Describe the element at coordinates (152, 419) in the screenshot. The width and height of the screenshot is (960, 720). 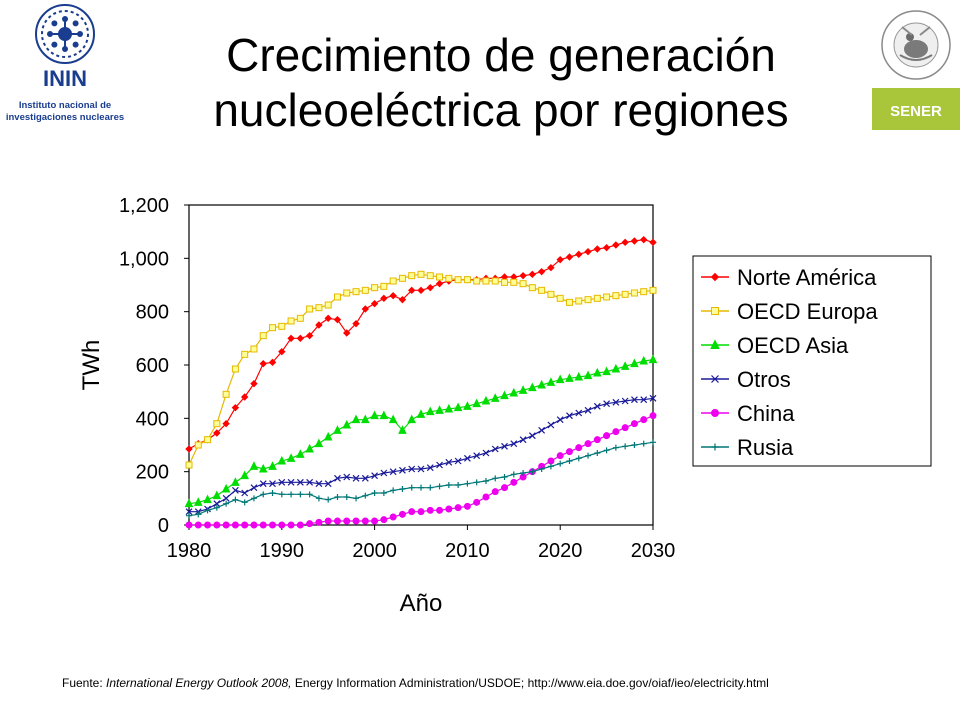
I see `y-tick-label: 400` at that location.